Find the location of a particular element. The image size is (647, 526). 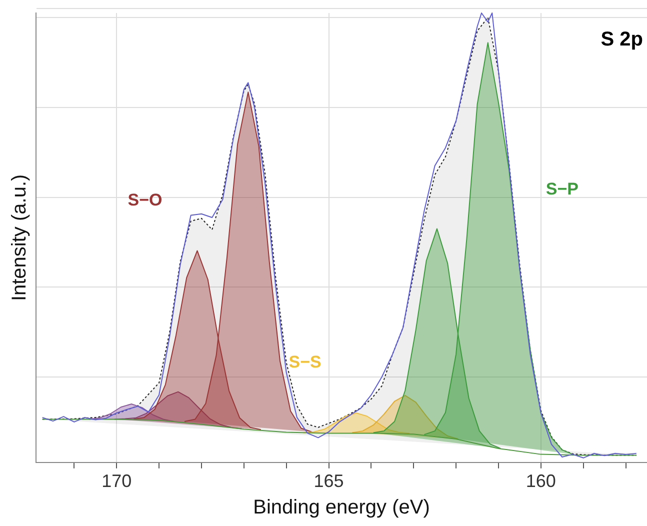

text: S 2p is located at coordinates (621, 39).